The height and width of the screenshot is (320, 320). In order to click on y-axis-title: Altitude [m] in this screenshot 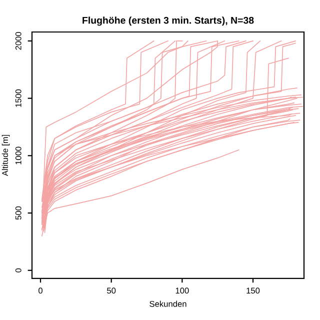, I will do `click(6, 155)`.